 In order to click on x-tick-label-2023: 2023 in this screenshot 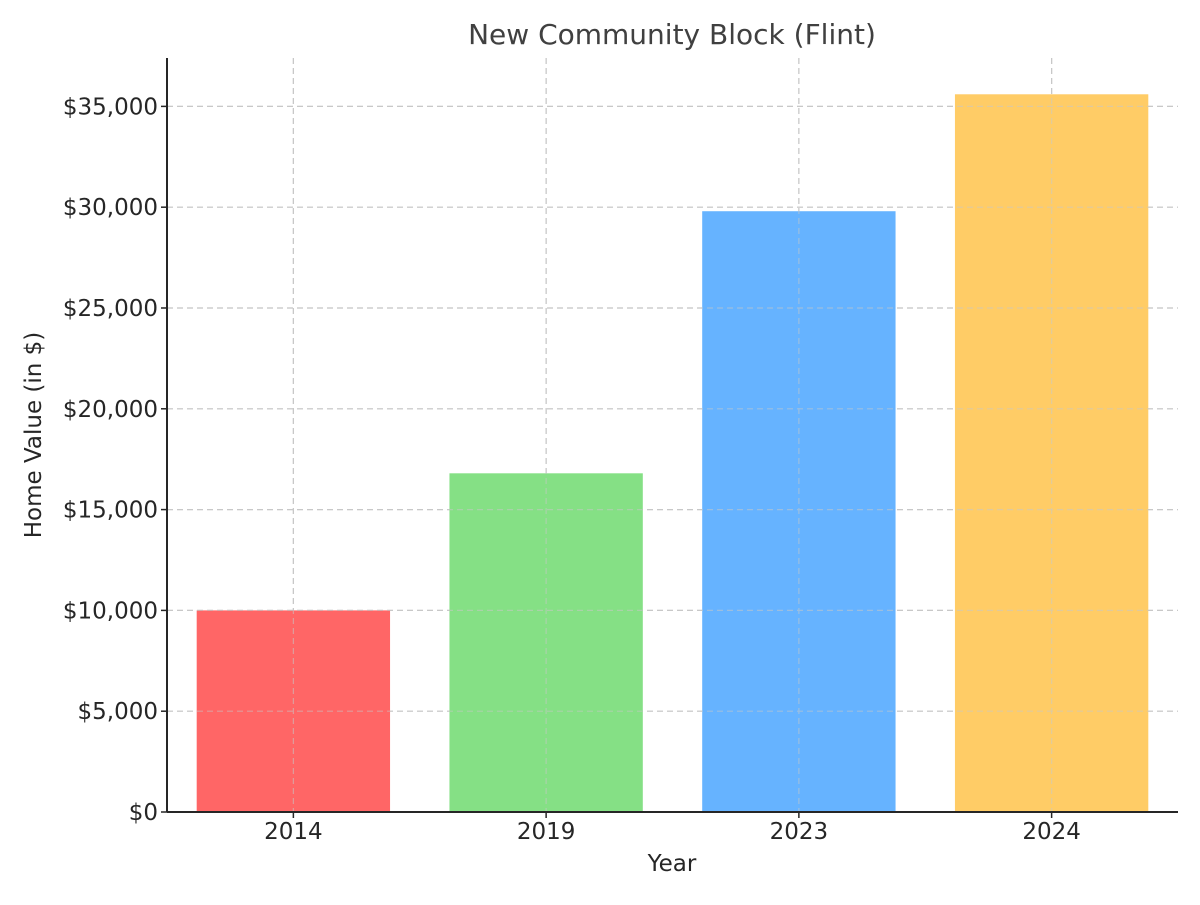, I will do `click(799, 832)`.